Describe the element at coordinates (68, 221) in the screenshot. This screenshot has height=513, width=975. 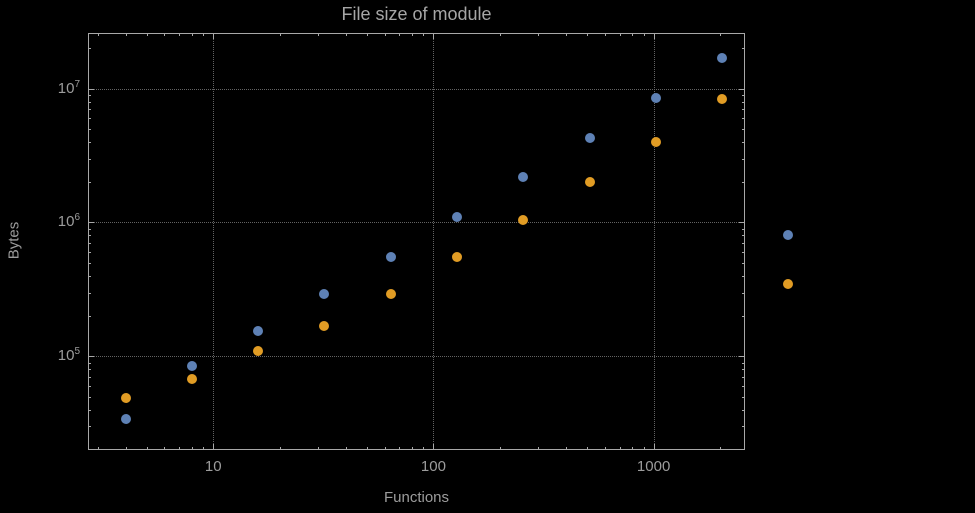
I see `y-tick-label: 10⁶` at that location.